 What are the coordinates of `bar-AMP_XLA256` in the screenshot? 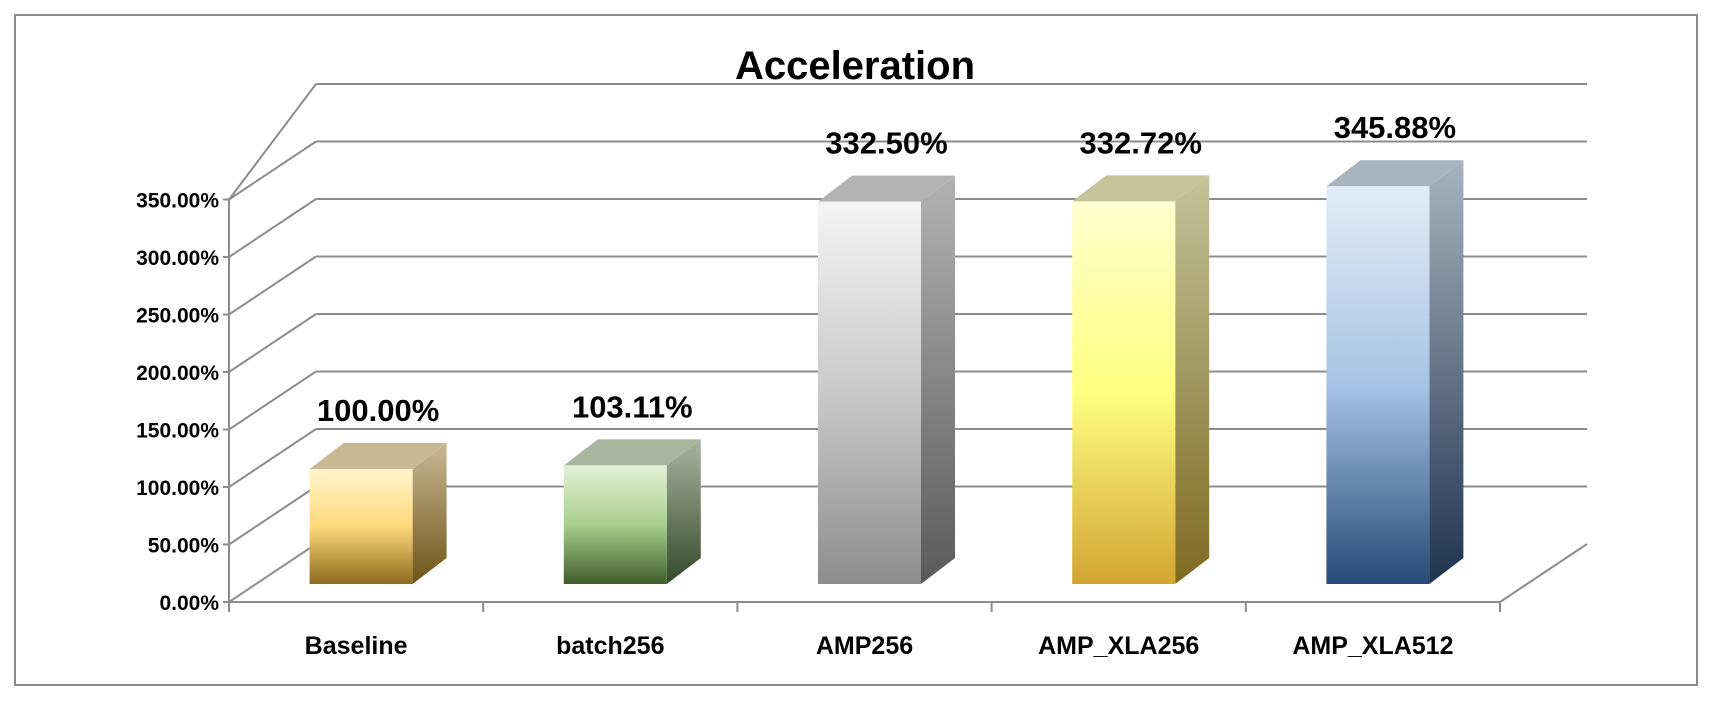 It's located at (1141, 379).